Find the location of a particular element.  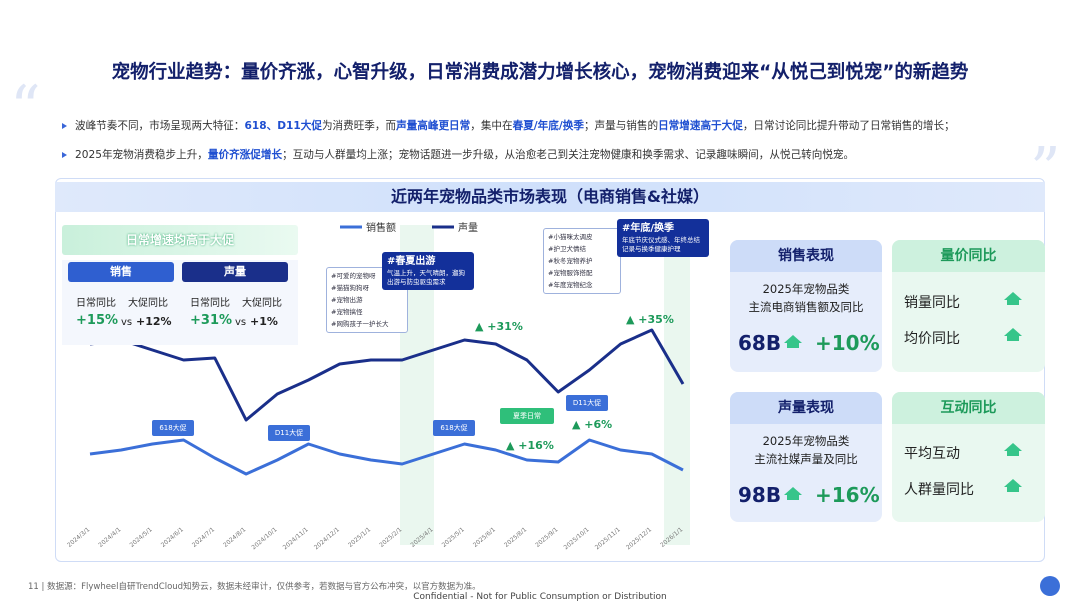

text: ；声量与销售的 is located at coordinates (621, 126).